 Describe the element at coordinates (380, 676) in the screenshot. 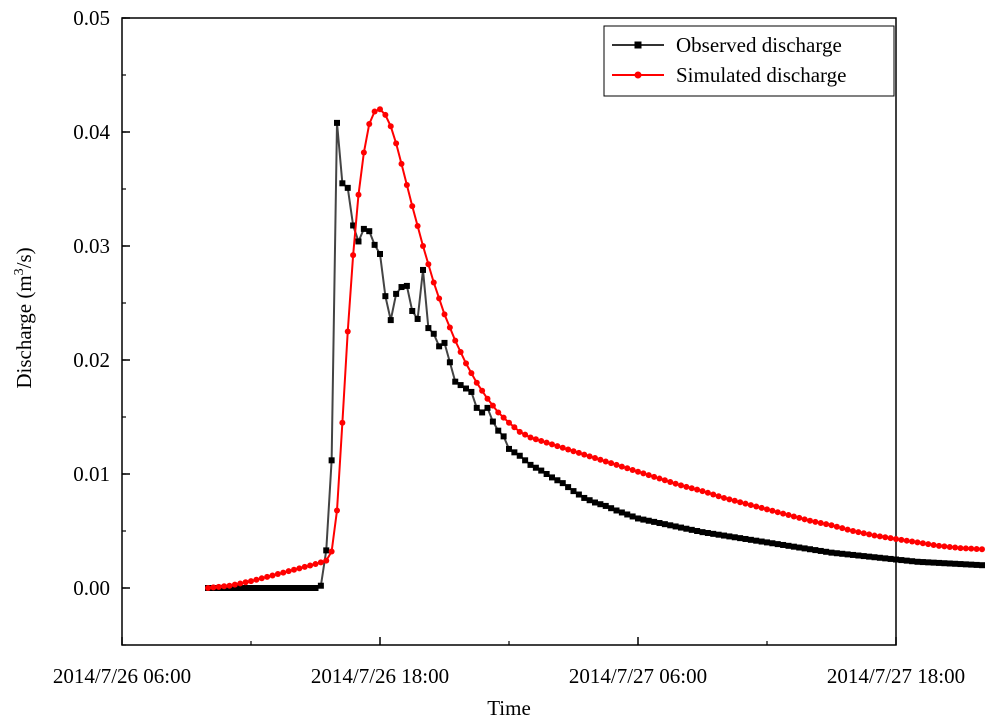

I see `x-tick-label: 2014/7/26 18:00` at that location.